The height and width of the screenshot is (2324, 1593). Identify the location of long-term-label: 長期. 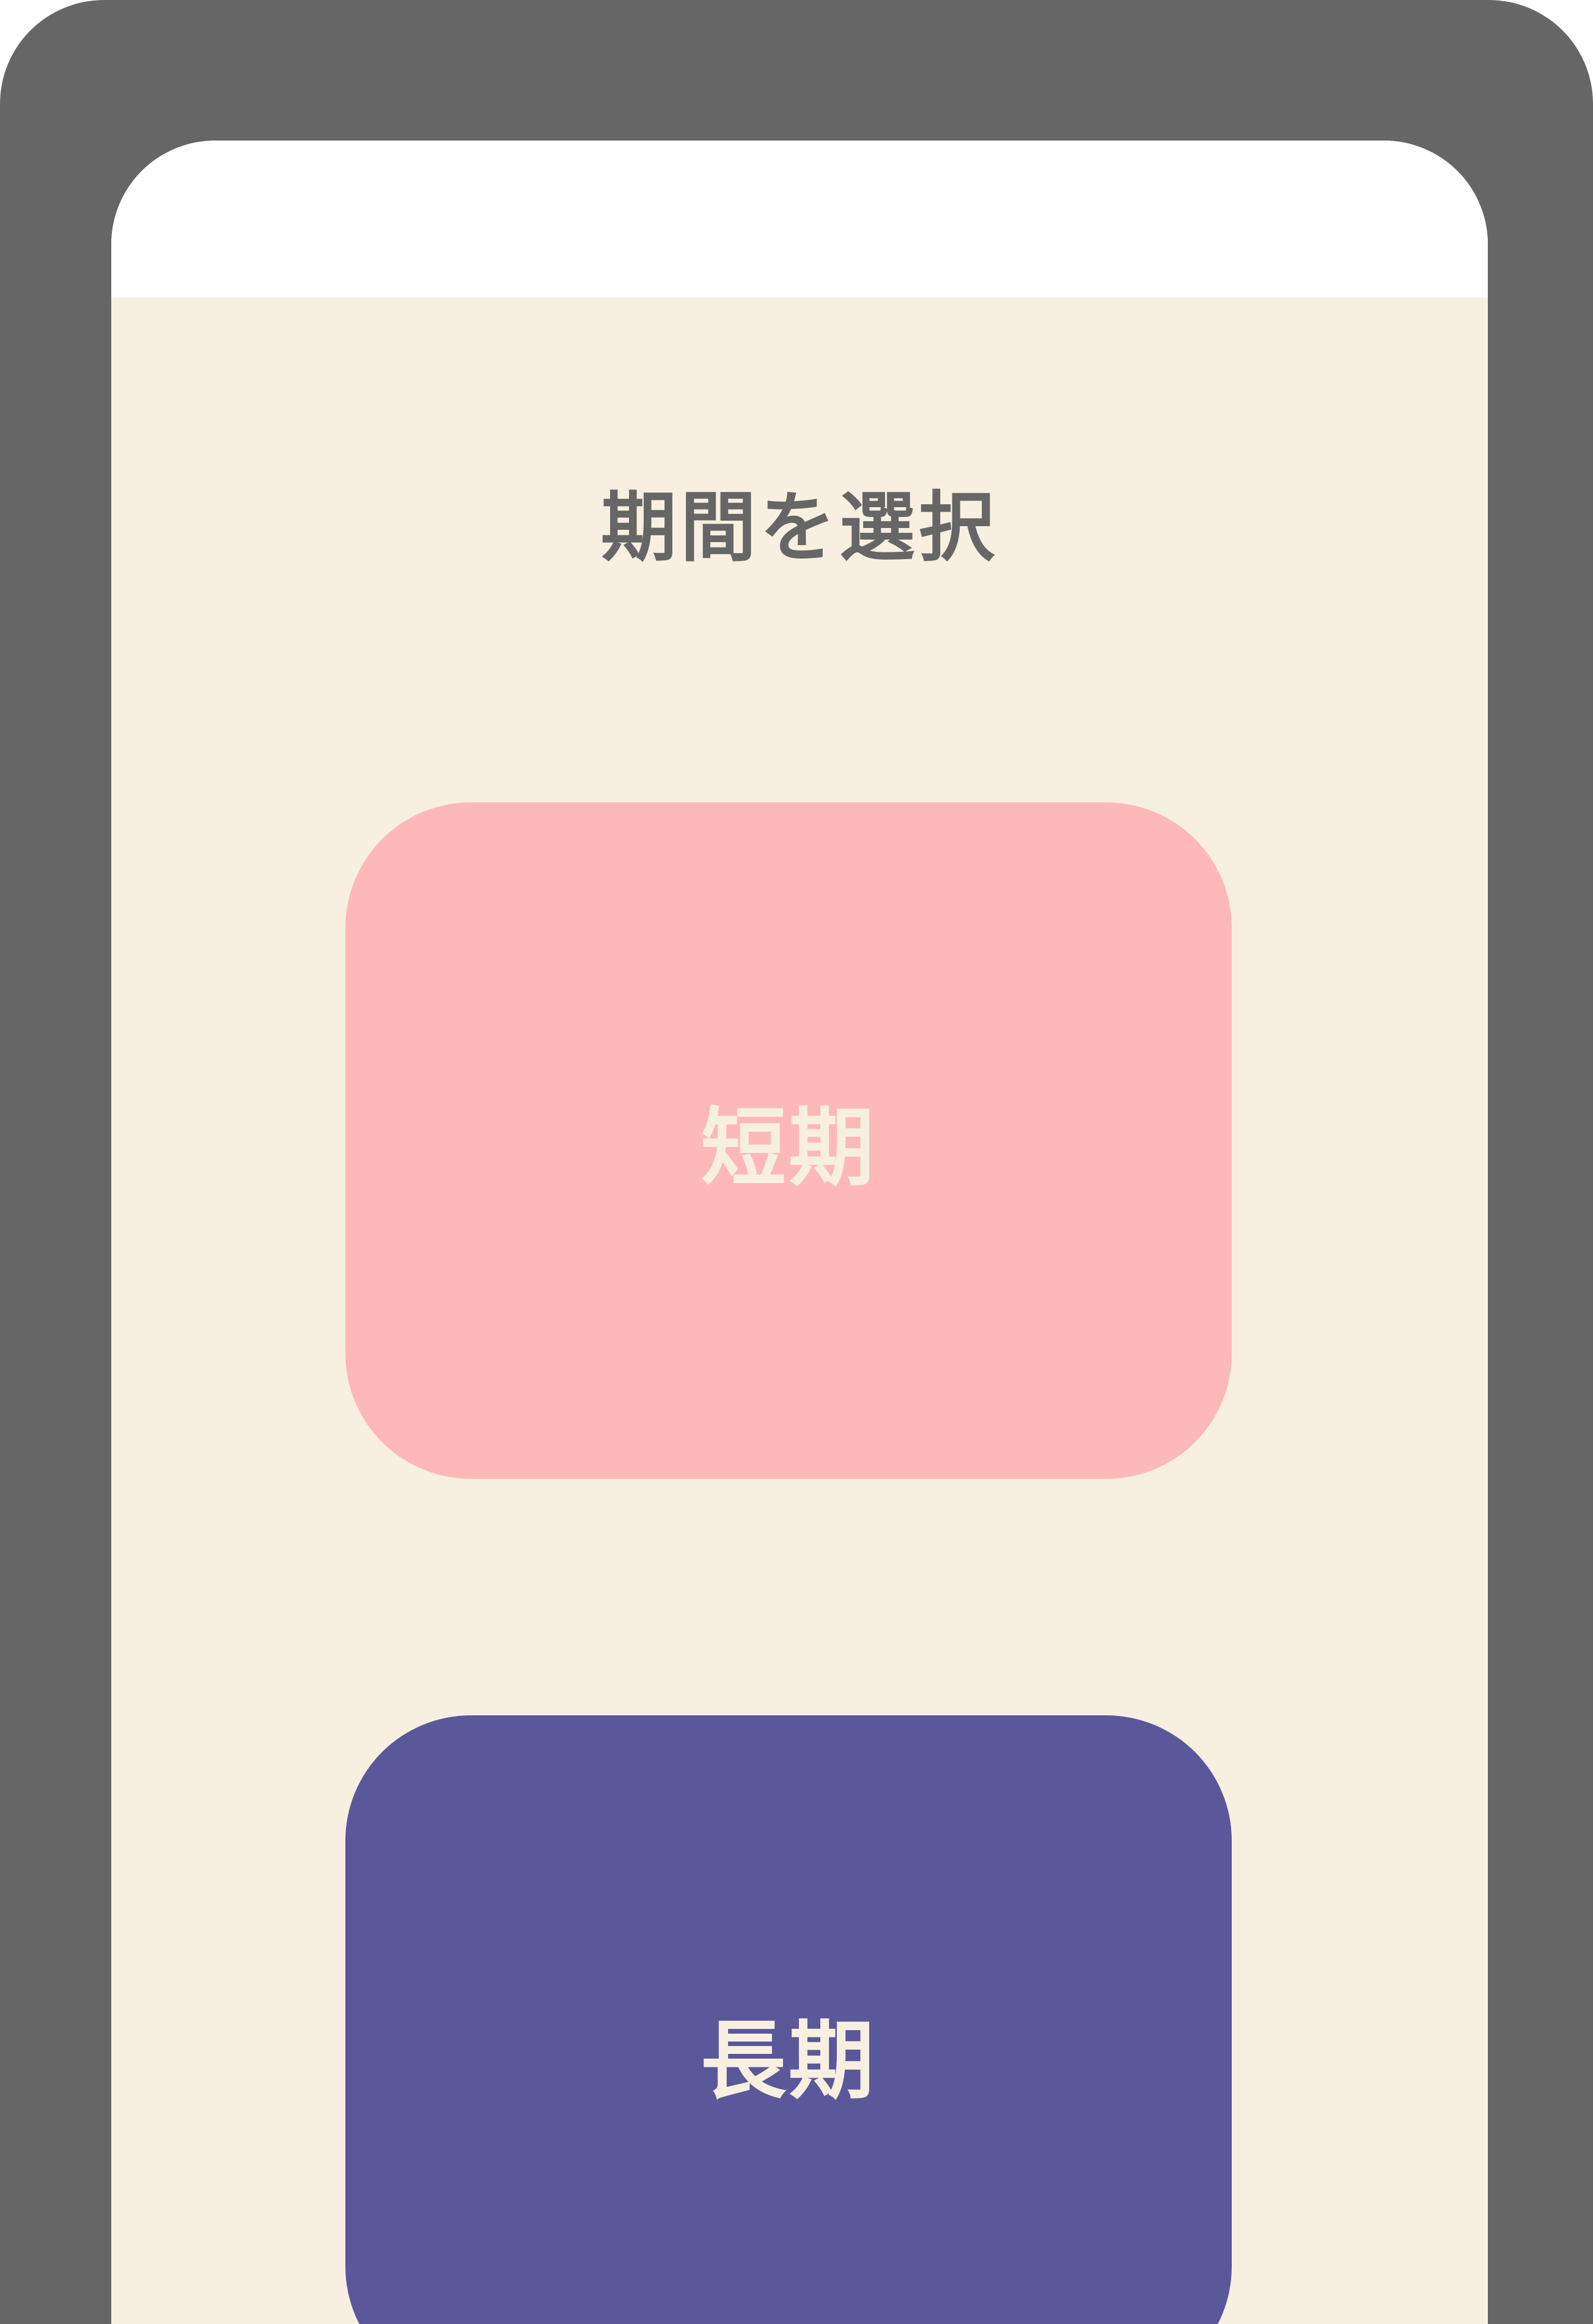
(788, 2061).